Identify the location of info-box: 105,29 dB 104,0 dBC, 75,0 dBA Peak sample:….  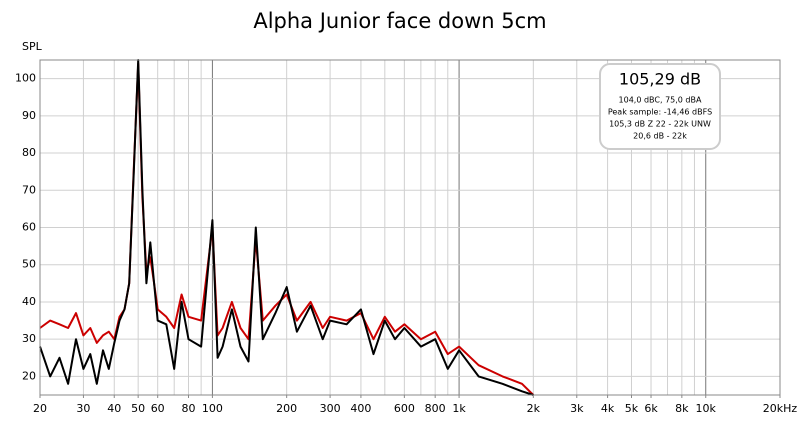
(660, 106).